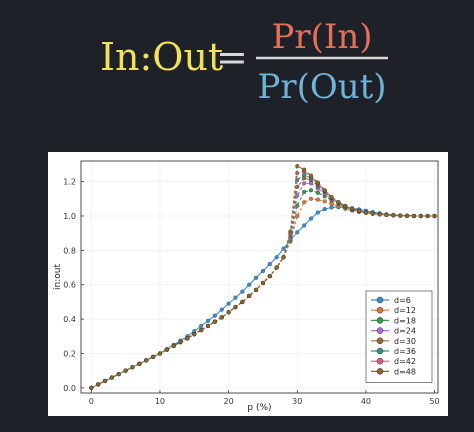  I want to click on y-tick-label: 0.8, so click(69, 250).